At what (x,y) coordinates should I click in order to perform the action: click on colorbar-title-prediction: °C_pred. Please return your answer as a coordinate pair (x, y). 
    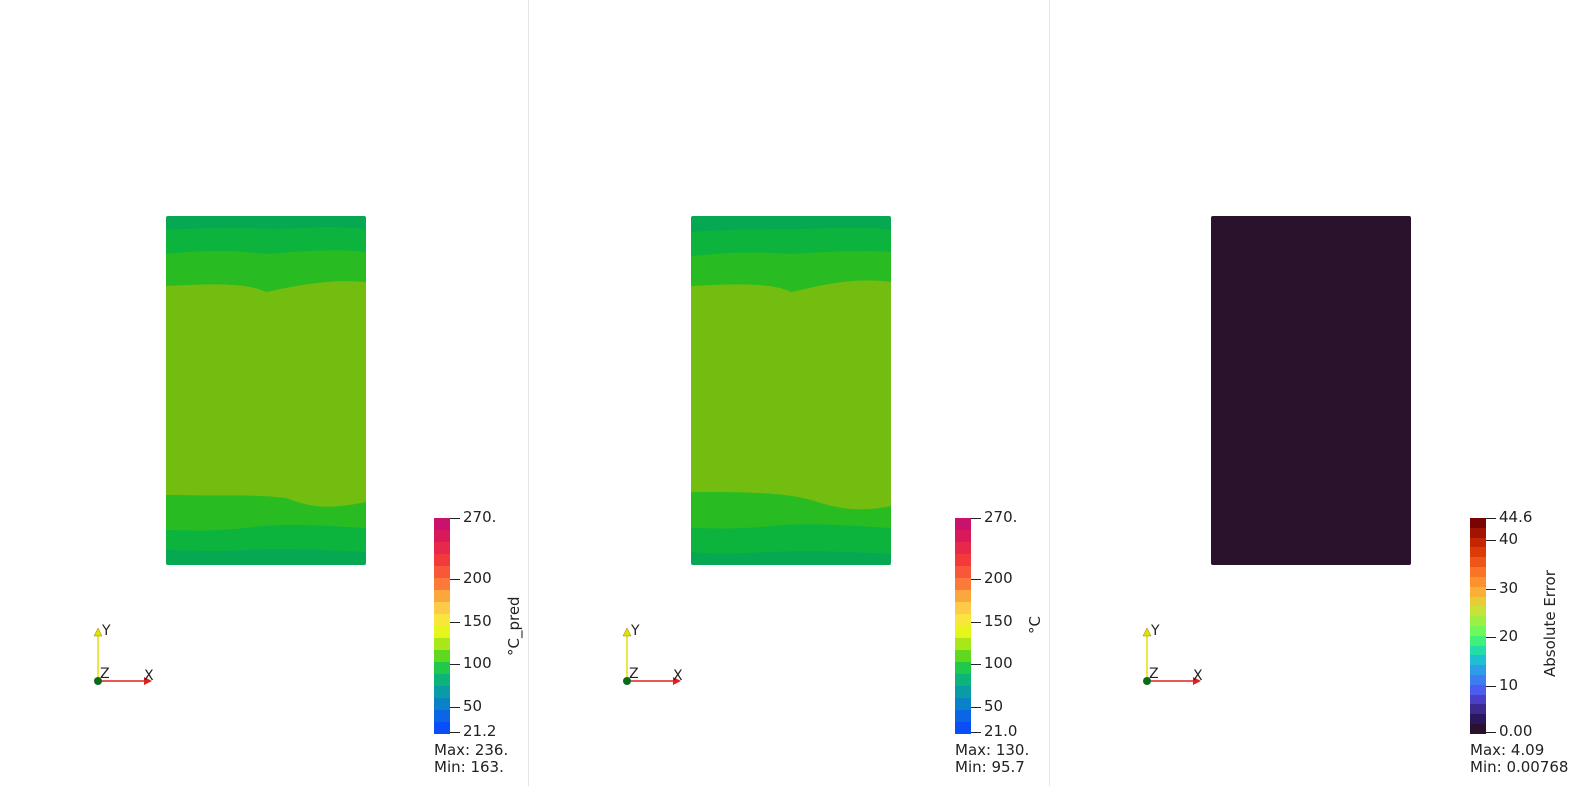
    Looking at the image, I should click on (514, 626).